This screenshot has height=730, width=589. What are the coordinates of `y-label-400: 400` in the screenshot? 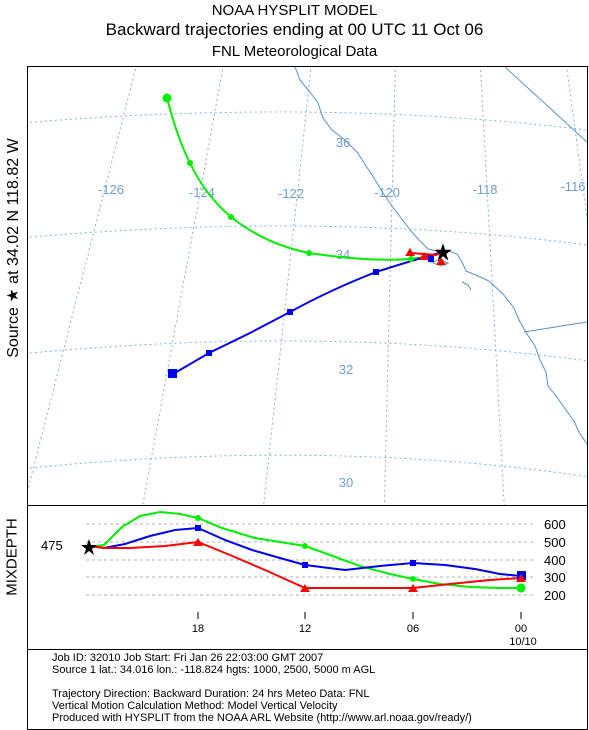 It's located at (555, 560).